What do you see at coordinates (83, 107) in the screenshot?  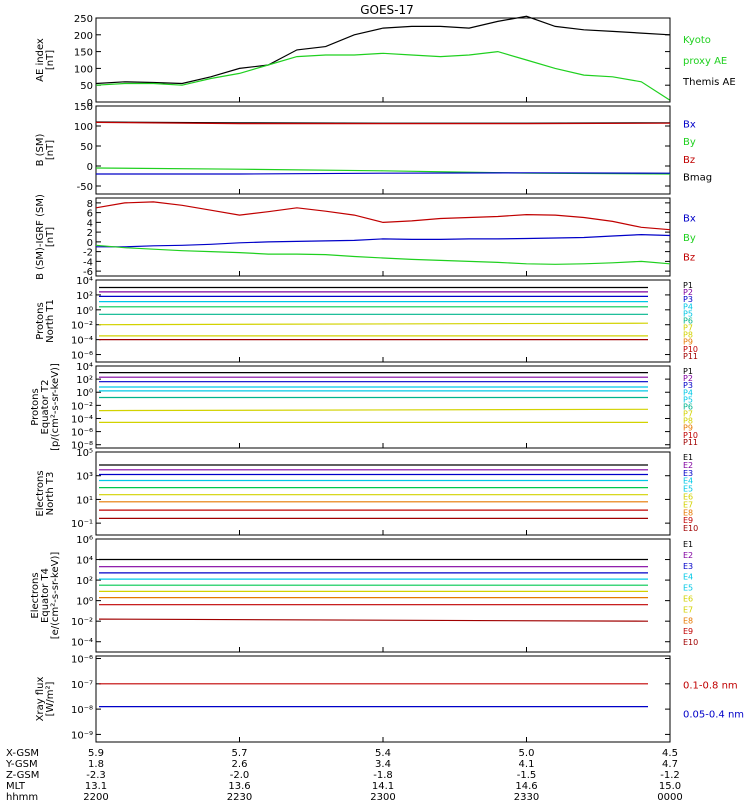 I see `y-tick-label: 150` at bounding box center [83, 107].